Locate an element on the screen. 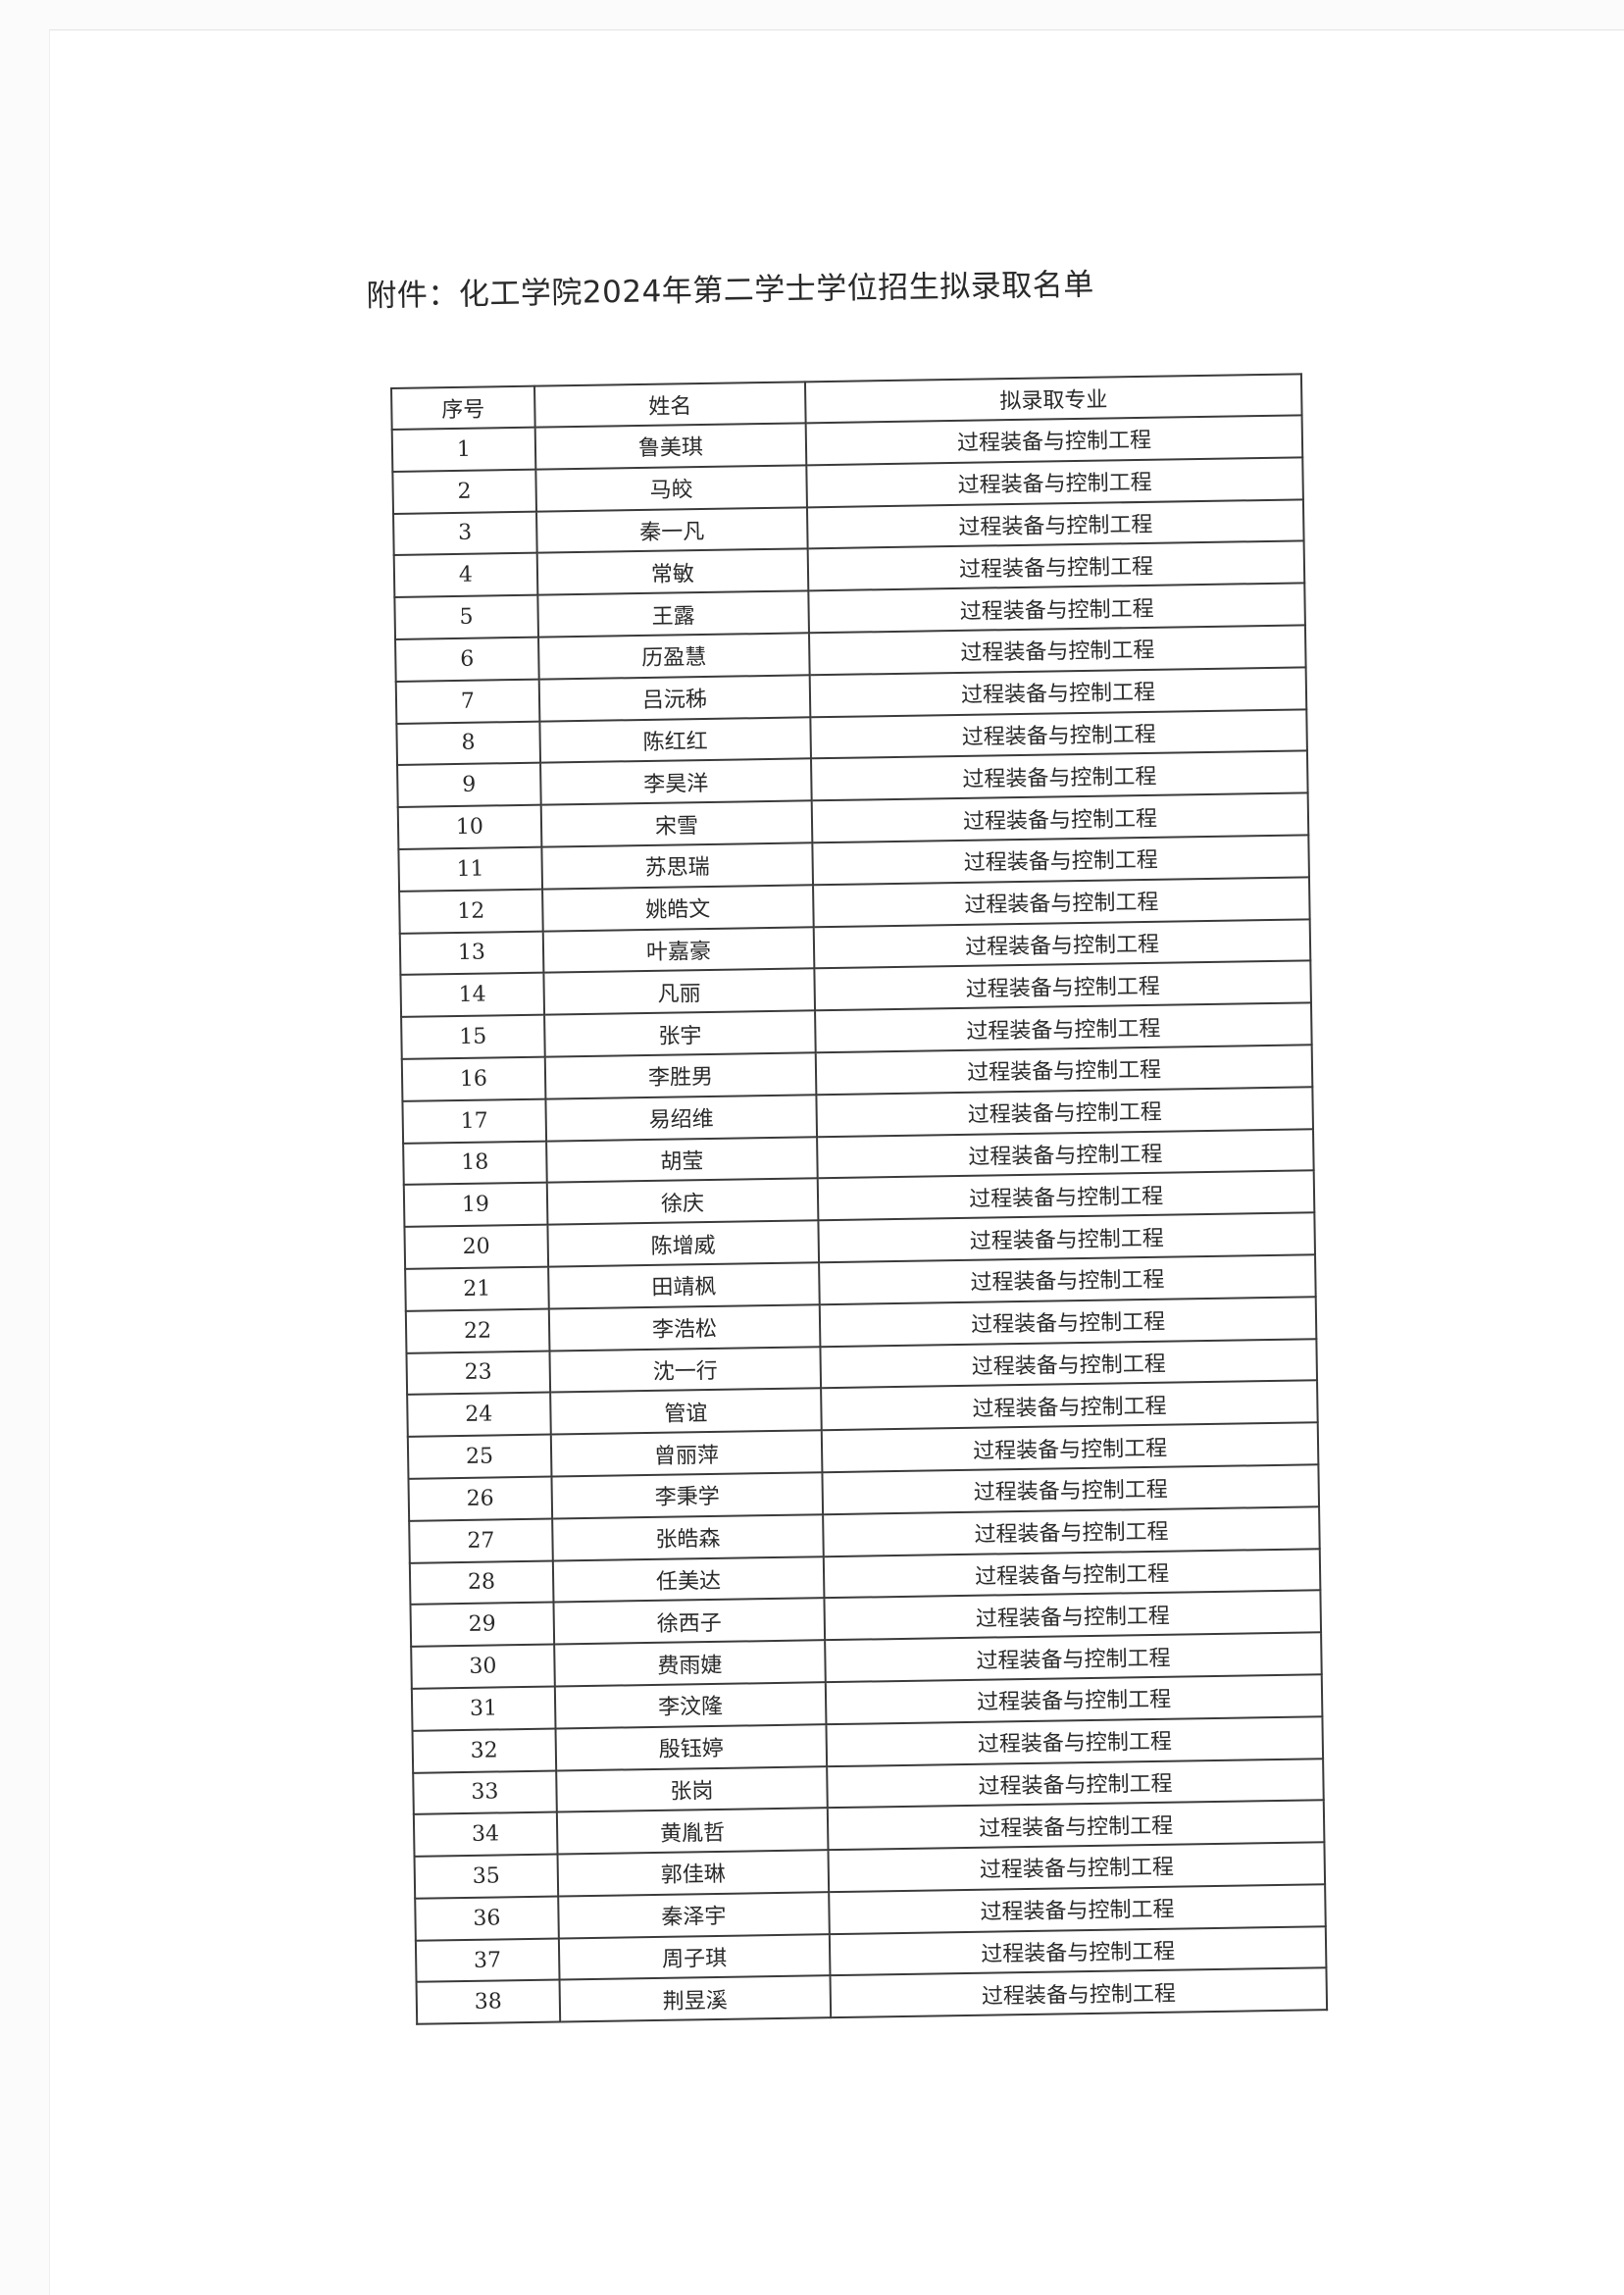 The width and height of the screenshot is (1624, 2295). cell-index: 1 is located at coordinates (463, 449).